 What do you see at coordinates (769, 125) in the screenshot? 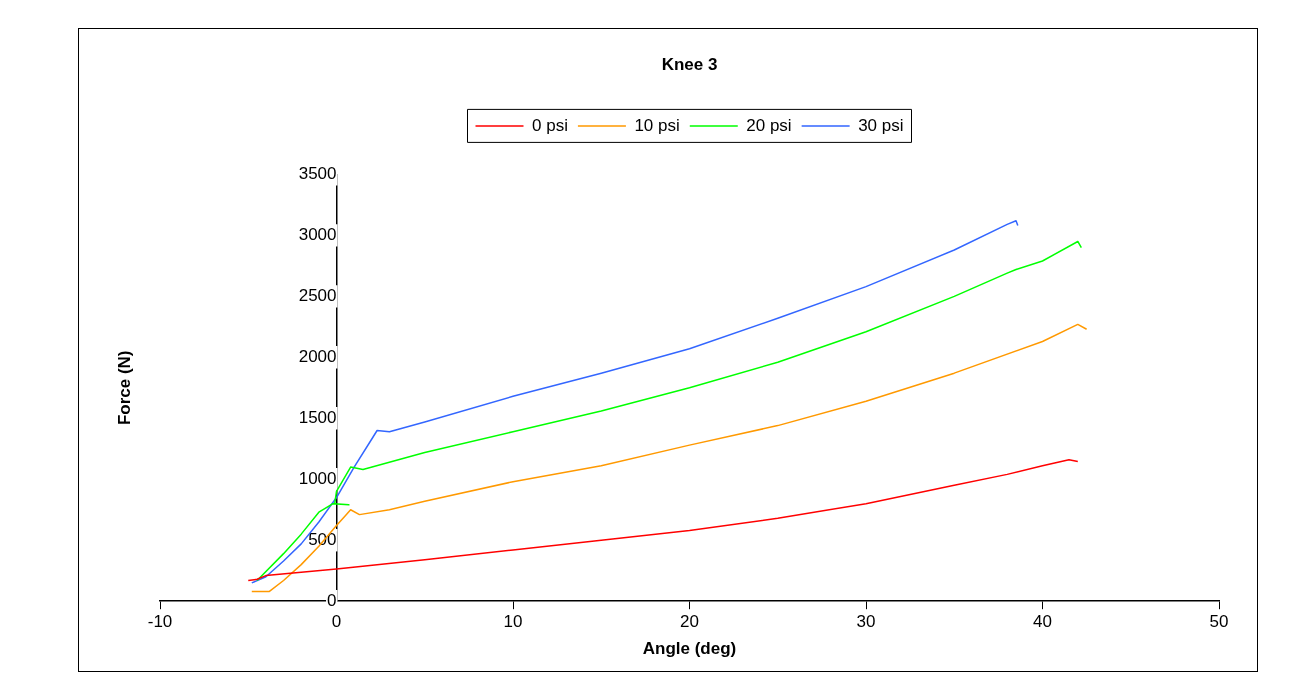
I see `legend-label: 20 psi` at bounding box center [769, 125].